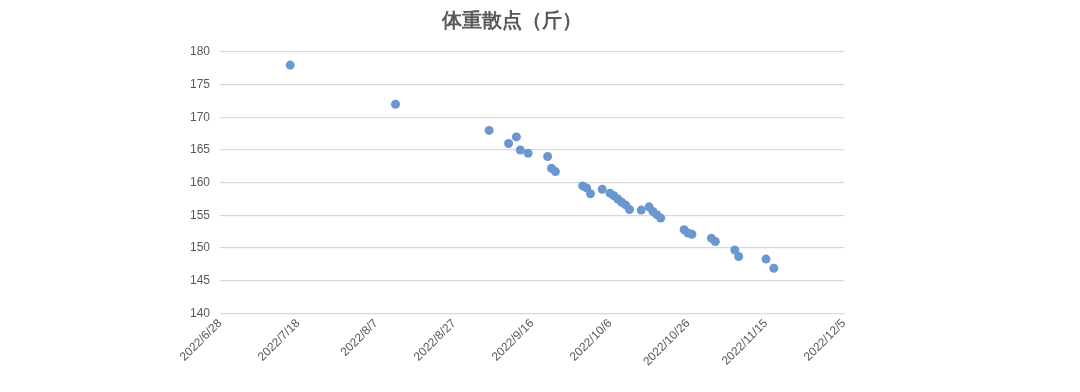 This screenshot has height=392, width=1080. What do you see at coordinates (200, 312) in the screenshot?
I see `y-tick-label: 140` at bounding box center [200, 312].